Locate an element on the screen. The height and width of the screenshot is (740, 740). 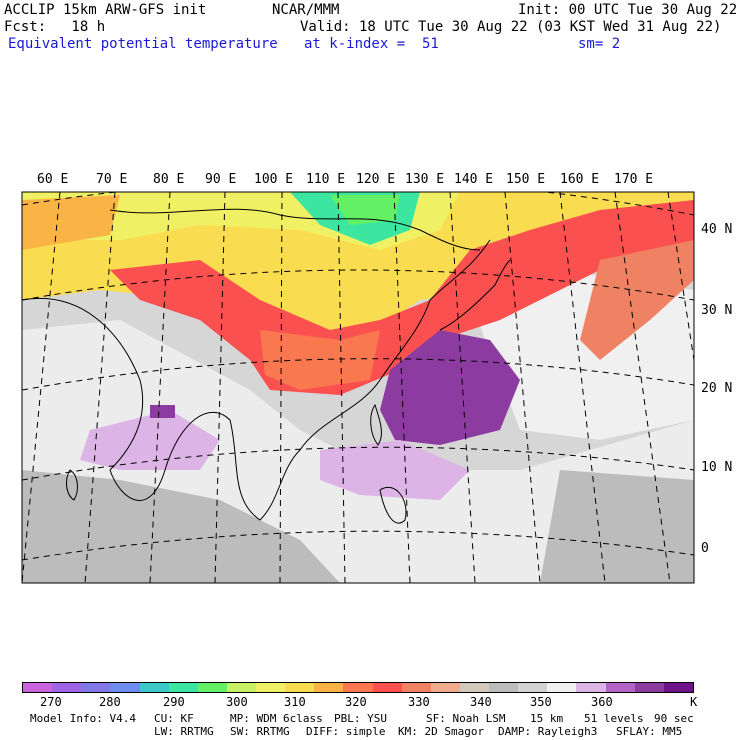
west-orange-patch is located at coordinates (71, 222).